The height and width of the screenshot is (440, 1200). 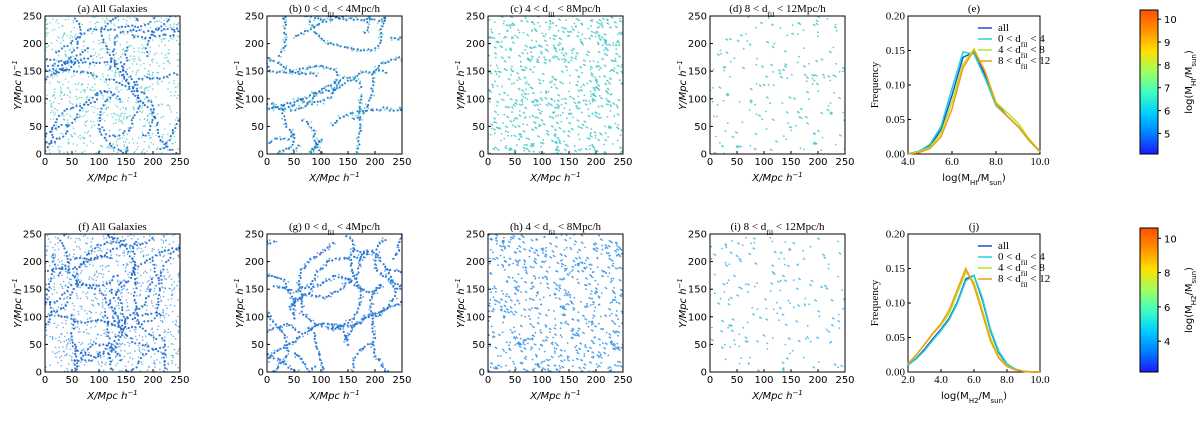 I want to click on x-tick-label: 0, so click(x=267, y=162).